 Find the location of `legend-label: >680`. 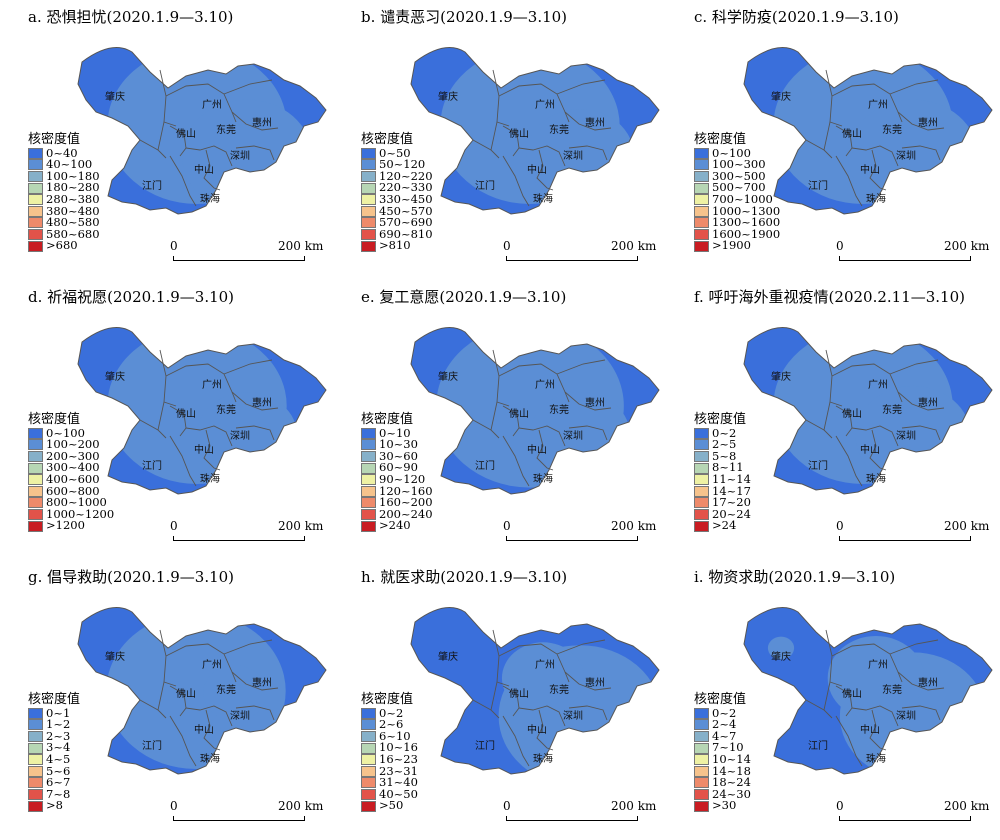

legend-label: >680 is located at coordinates (62, 245).